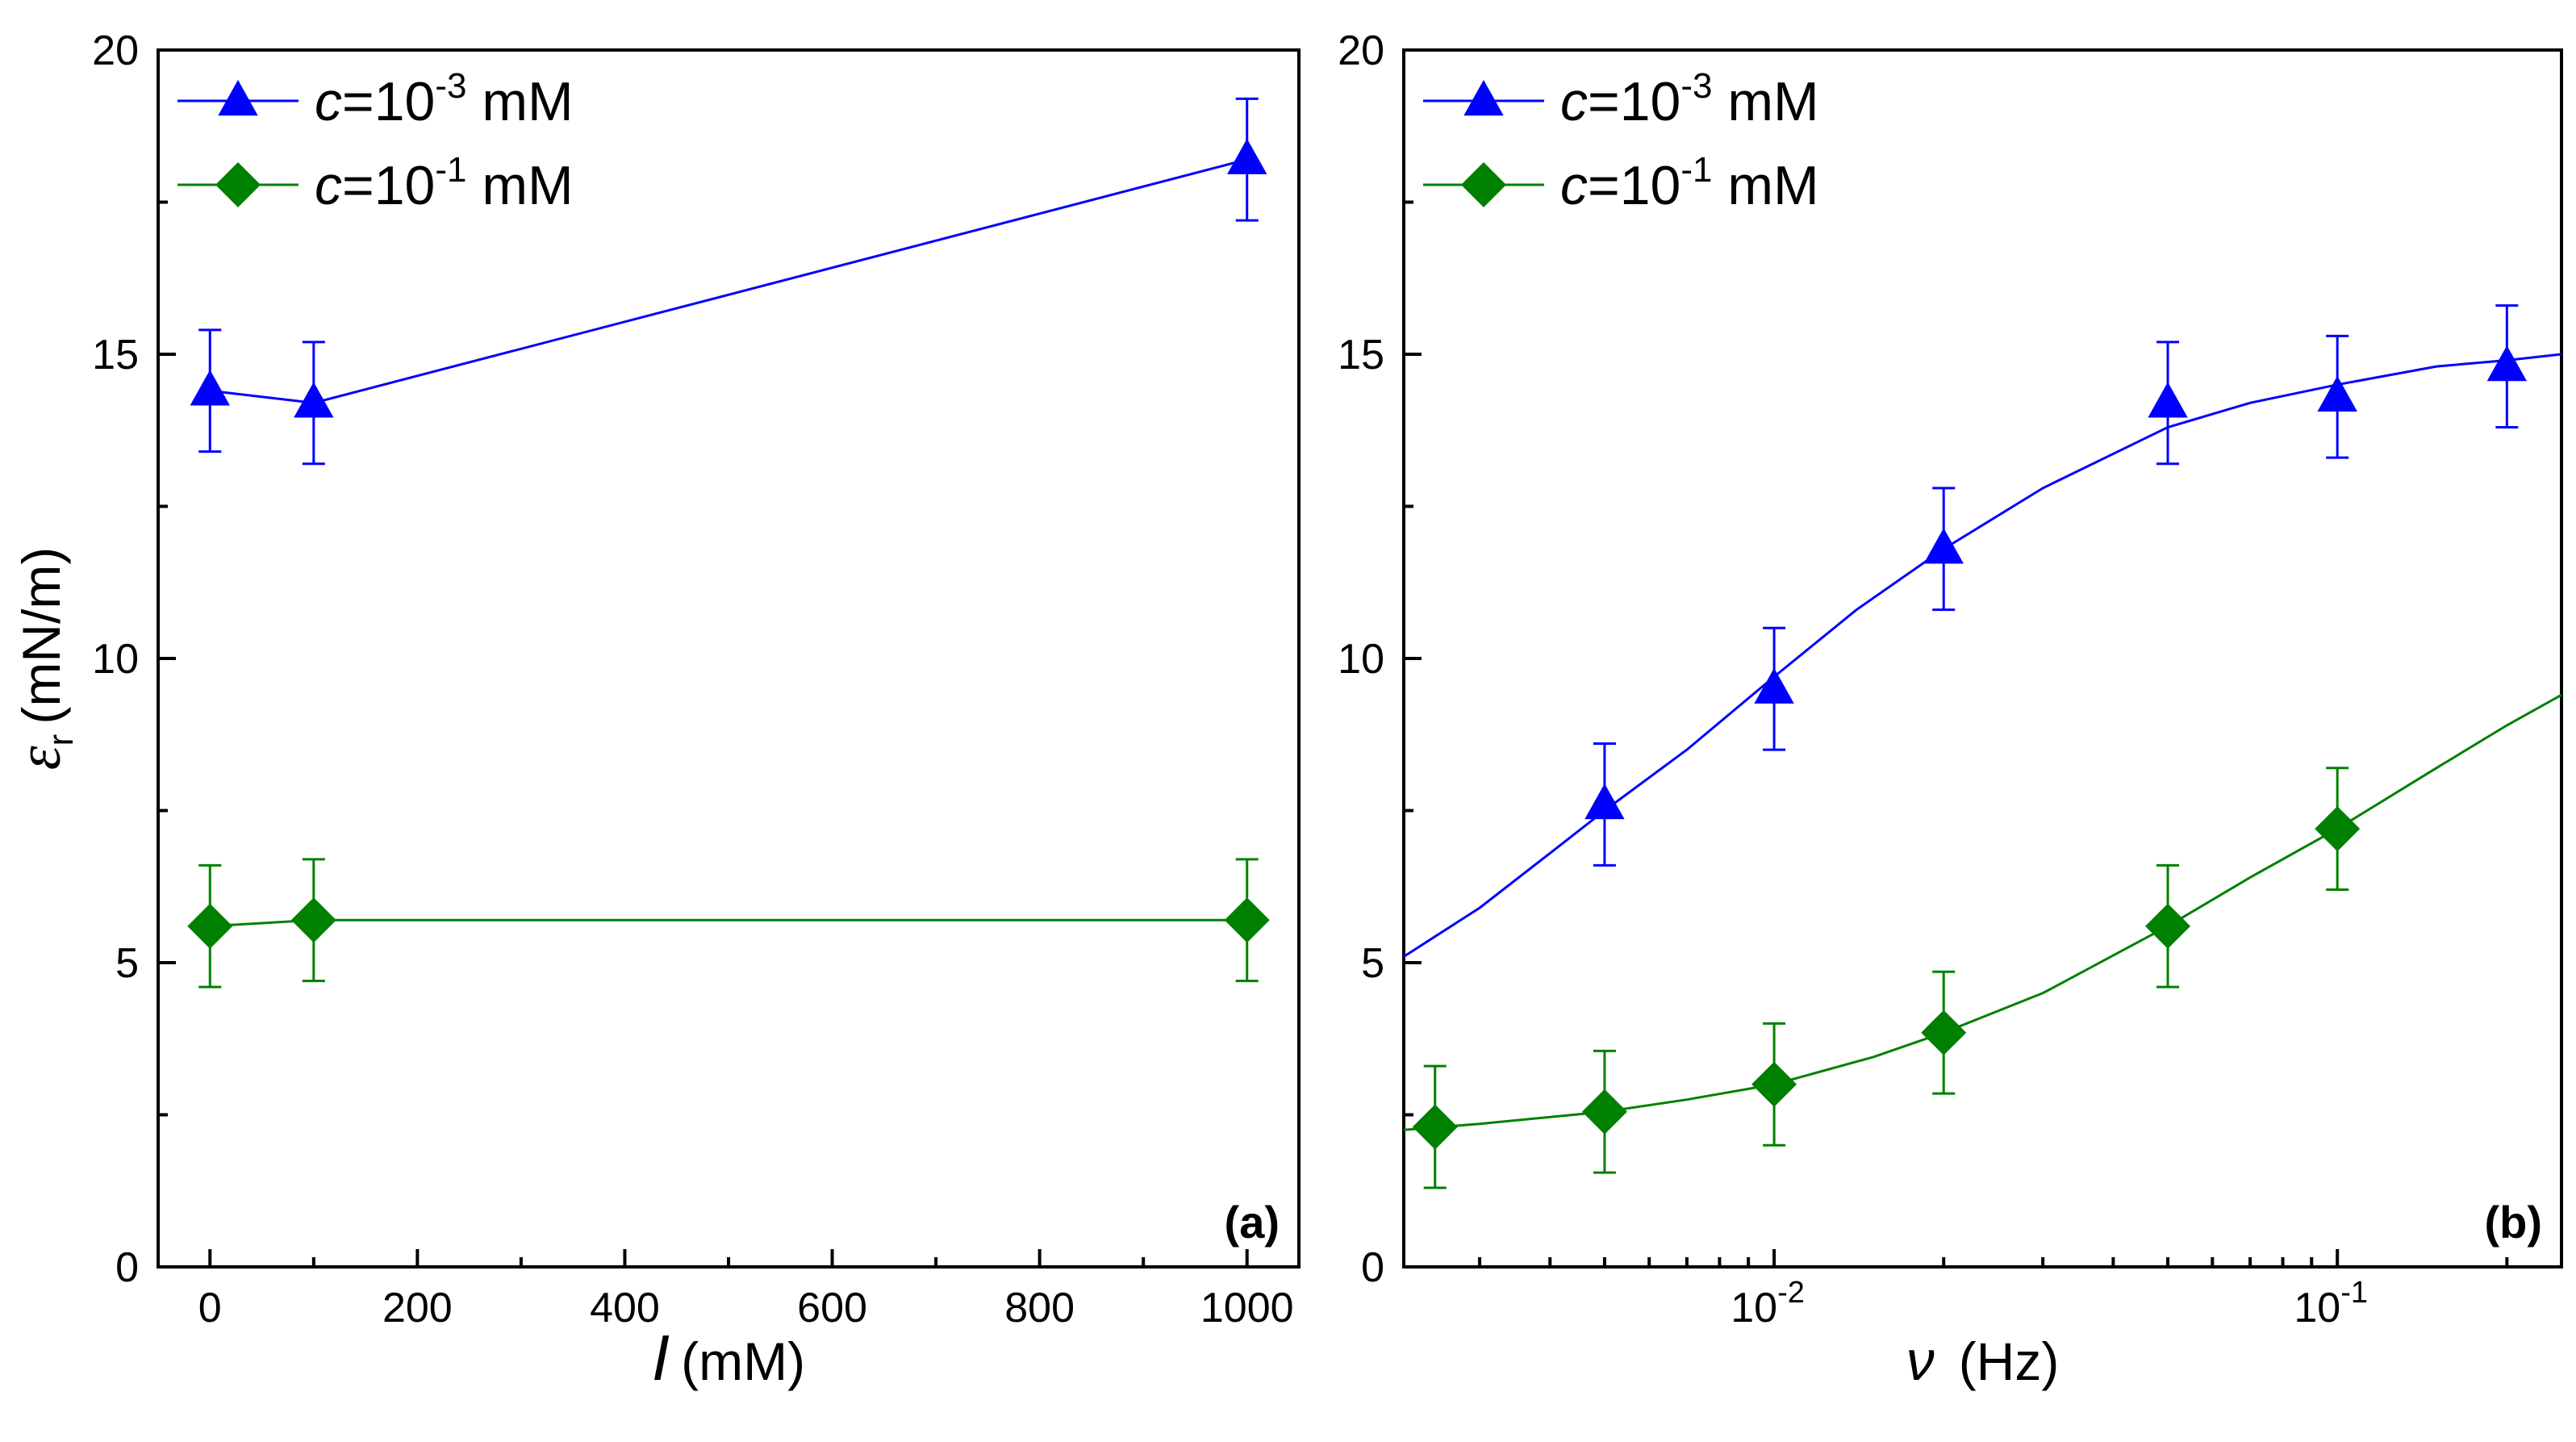  What do you see at coordinates (210, 1308) in the screenshot?
I see `x-tick-label: 0` at bounding box center [210, 1308].